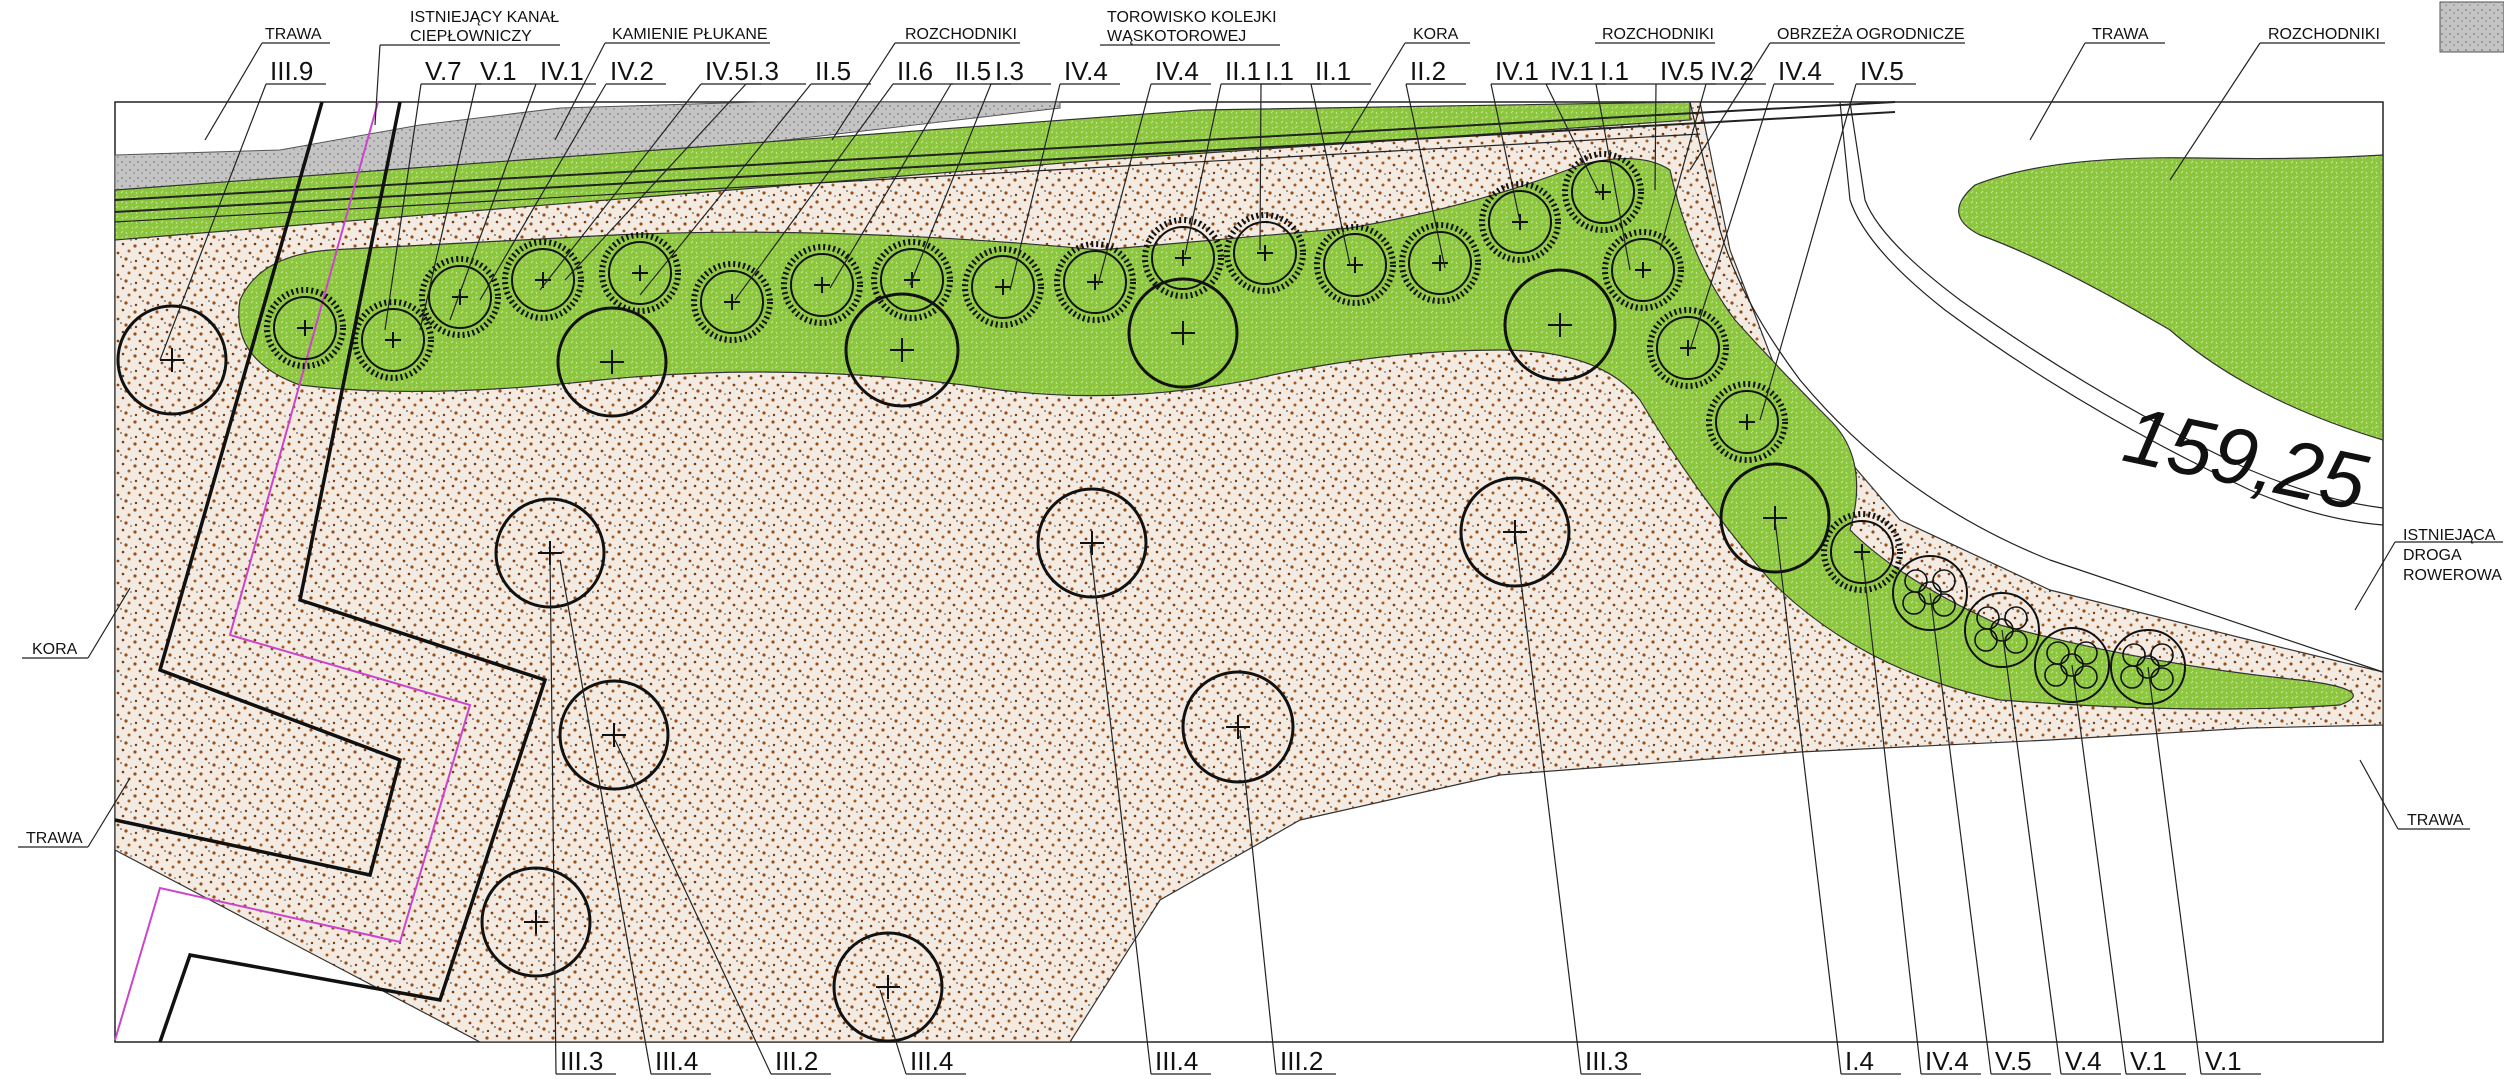 This screenshot has height=1079, width=2504. Describe the element at coordinates (291, 71) in the screenshot. I see `plant-code-top: III.9` at that location.